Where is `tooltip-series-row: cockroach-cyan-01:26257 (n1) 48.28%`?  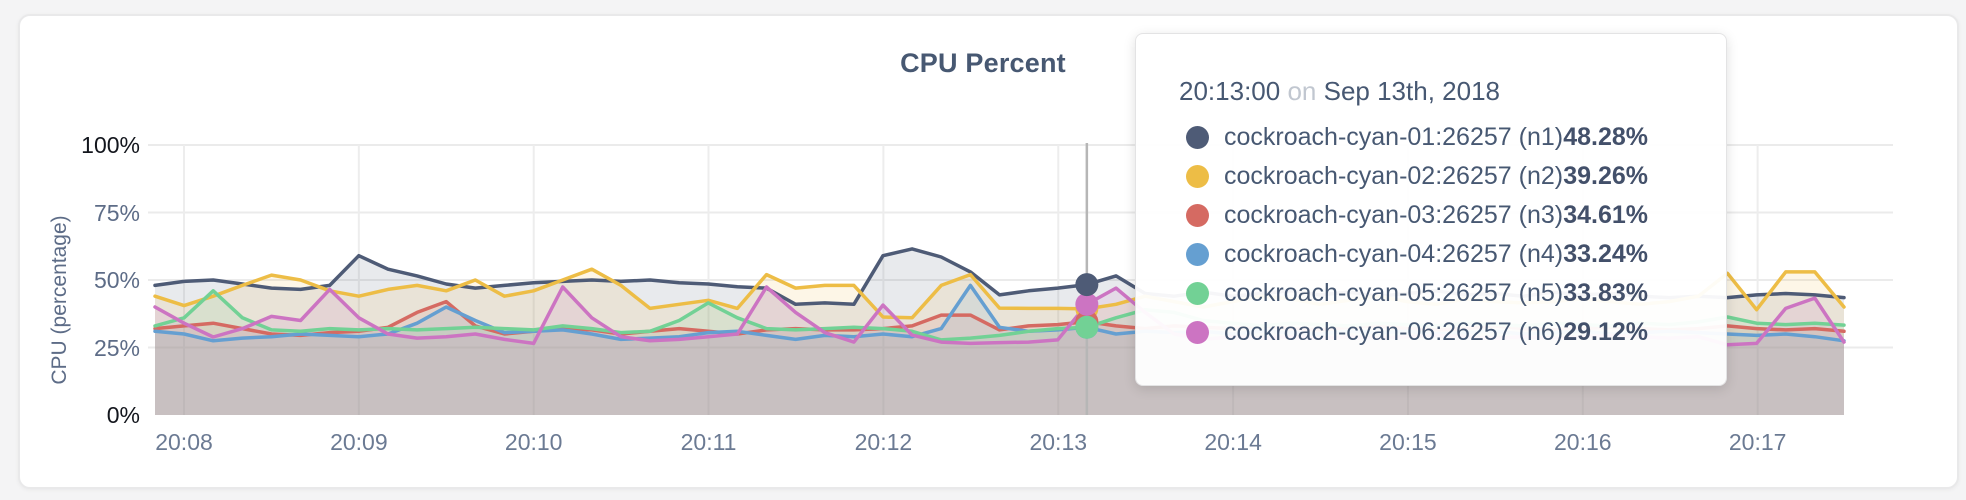
tooltip-series-row: cockroach-cyan-01:26257 (n1) 48.28% is located at coordinates (1413, 137).